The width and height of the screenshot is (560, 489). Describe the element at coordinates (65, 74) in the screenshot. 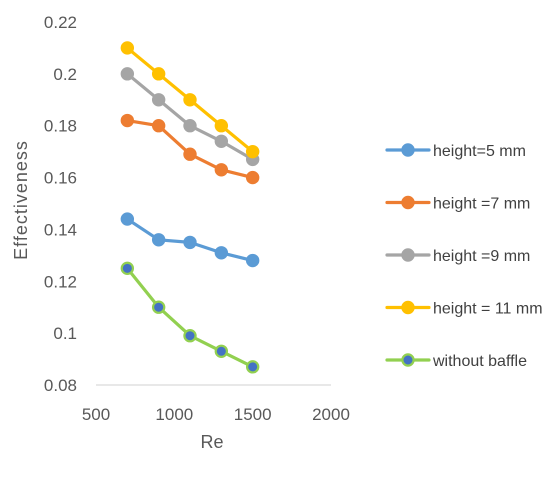

I see `y-tick-label: 0.2` at that location.